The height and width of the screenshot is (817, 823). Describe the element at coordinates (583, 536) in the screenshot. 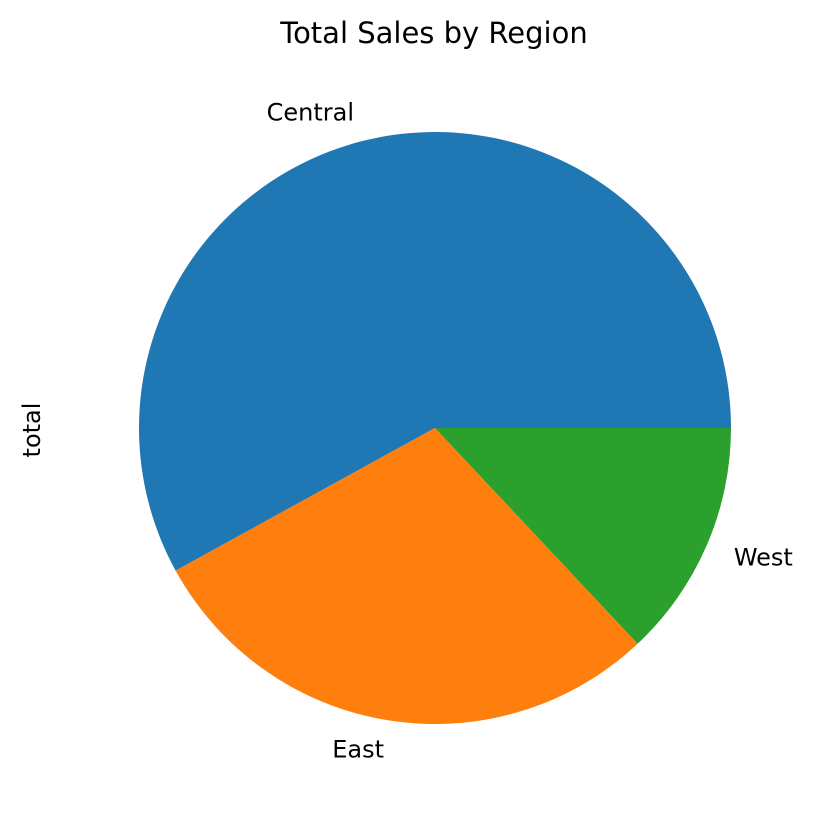

I see `pie-slice-west` at that location.